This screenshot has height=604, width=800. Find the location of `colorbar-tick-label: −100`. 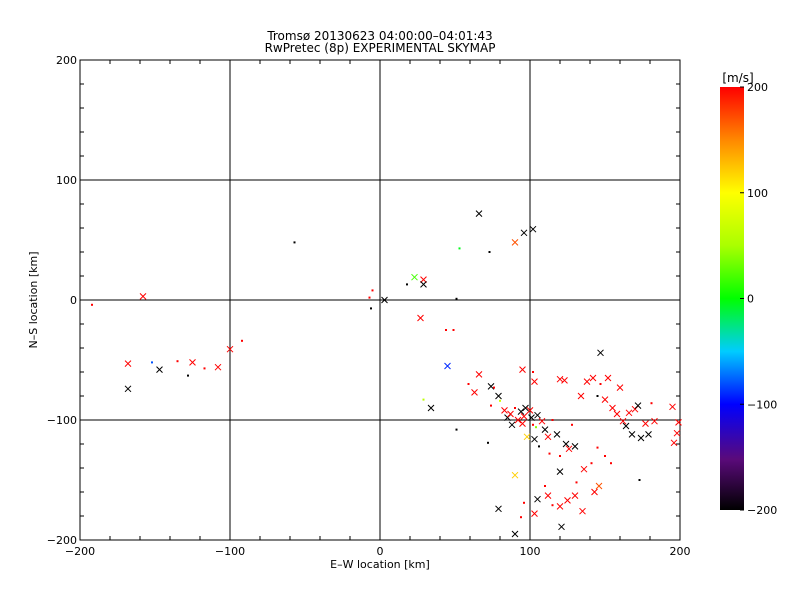

colorbar-tick-label: −100 is located at coordinates (762, 404).